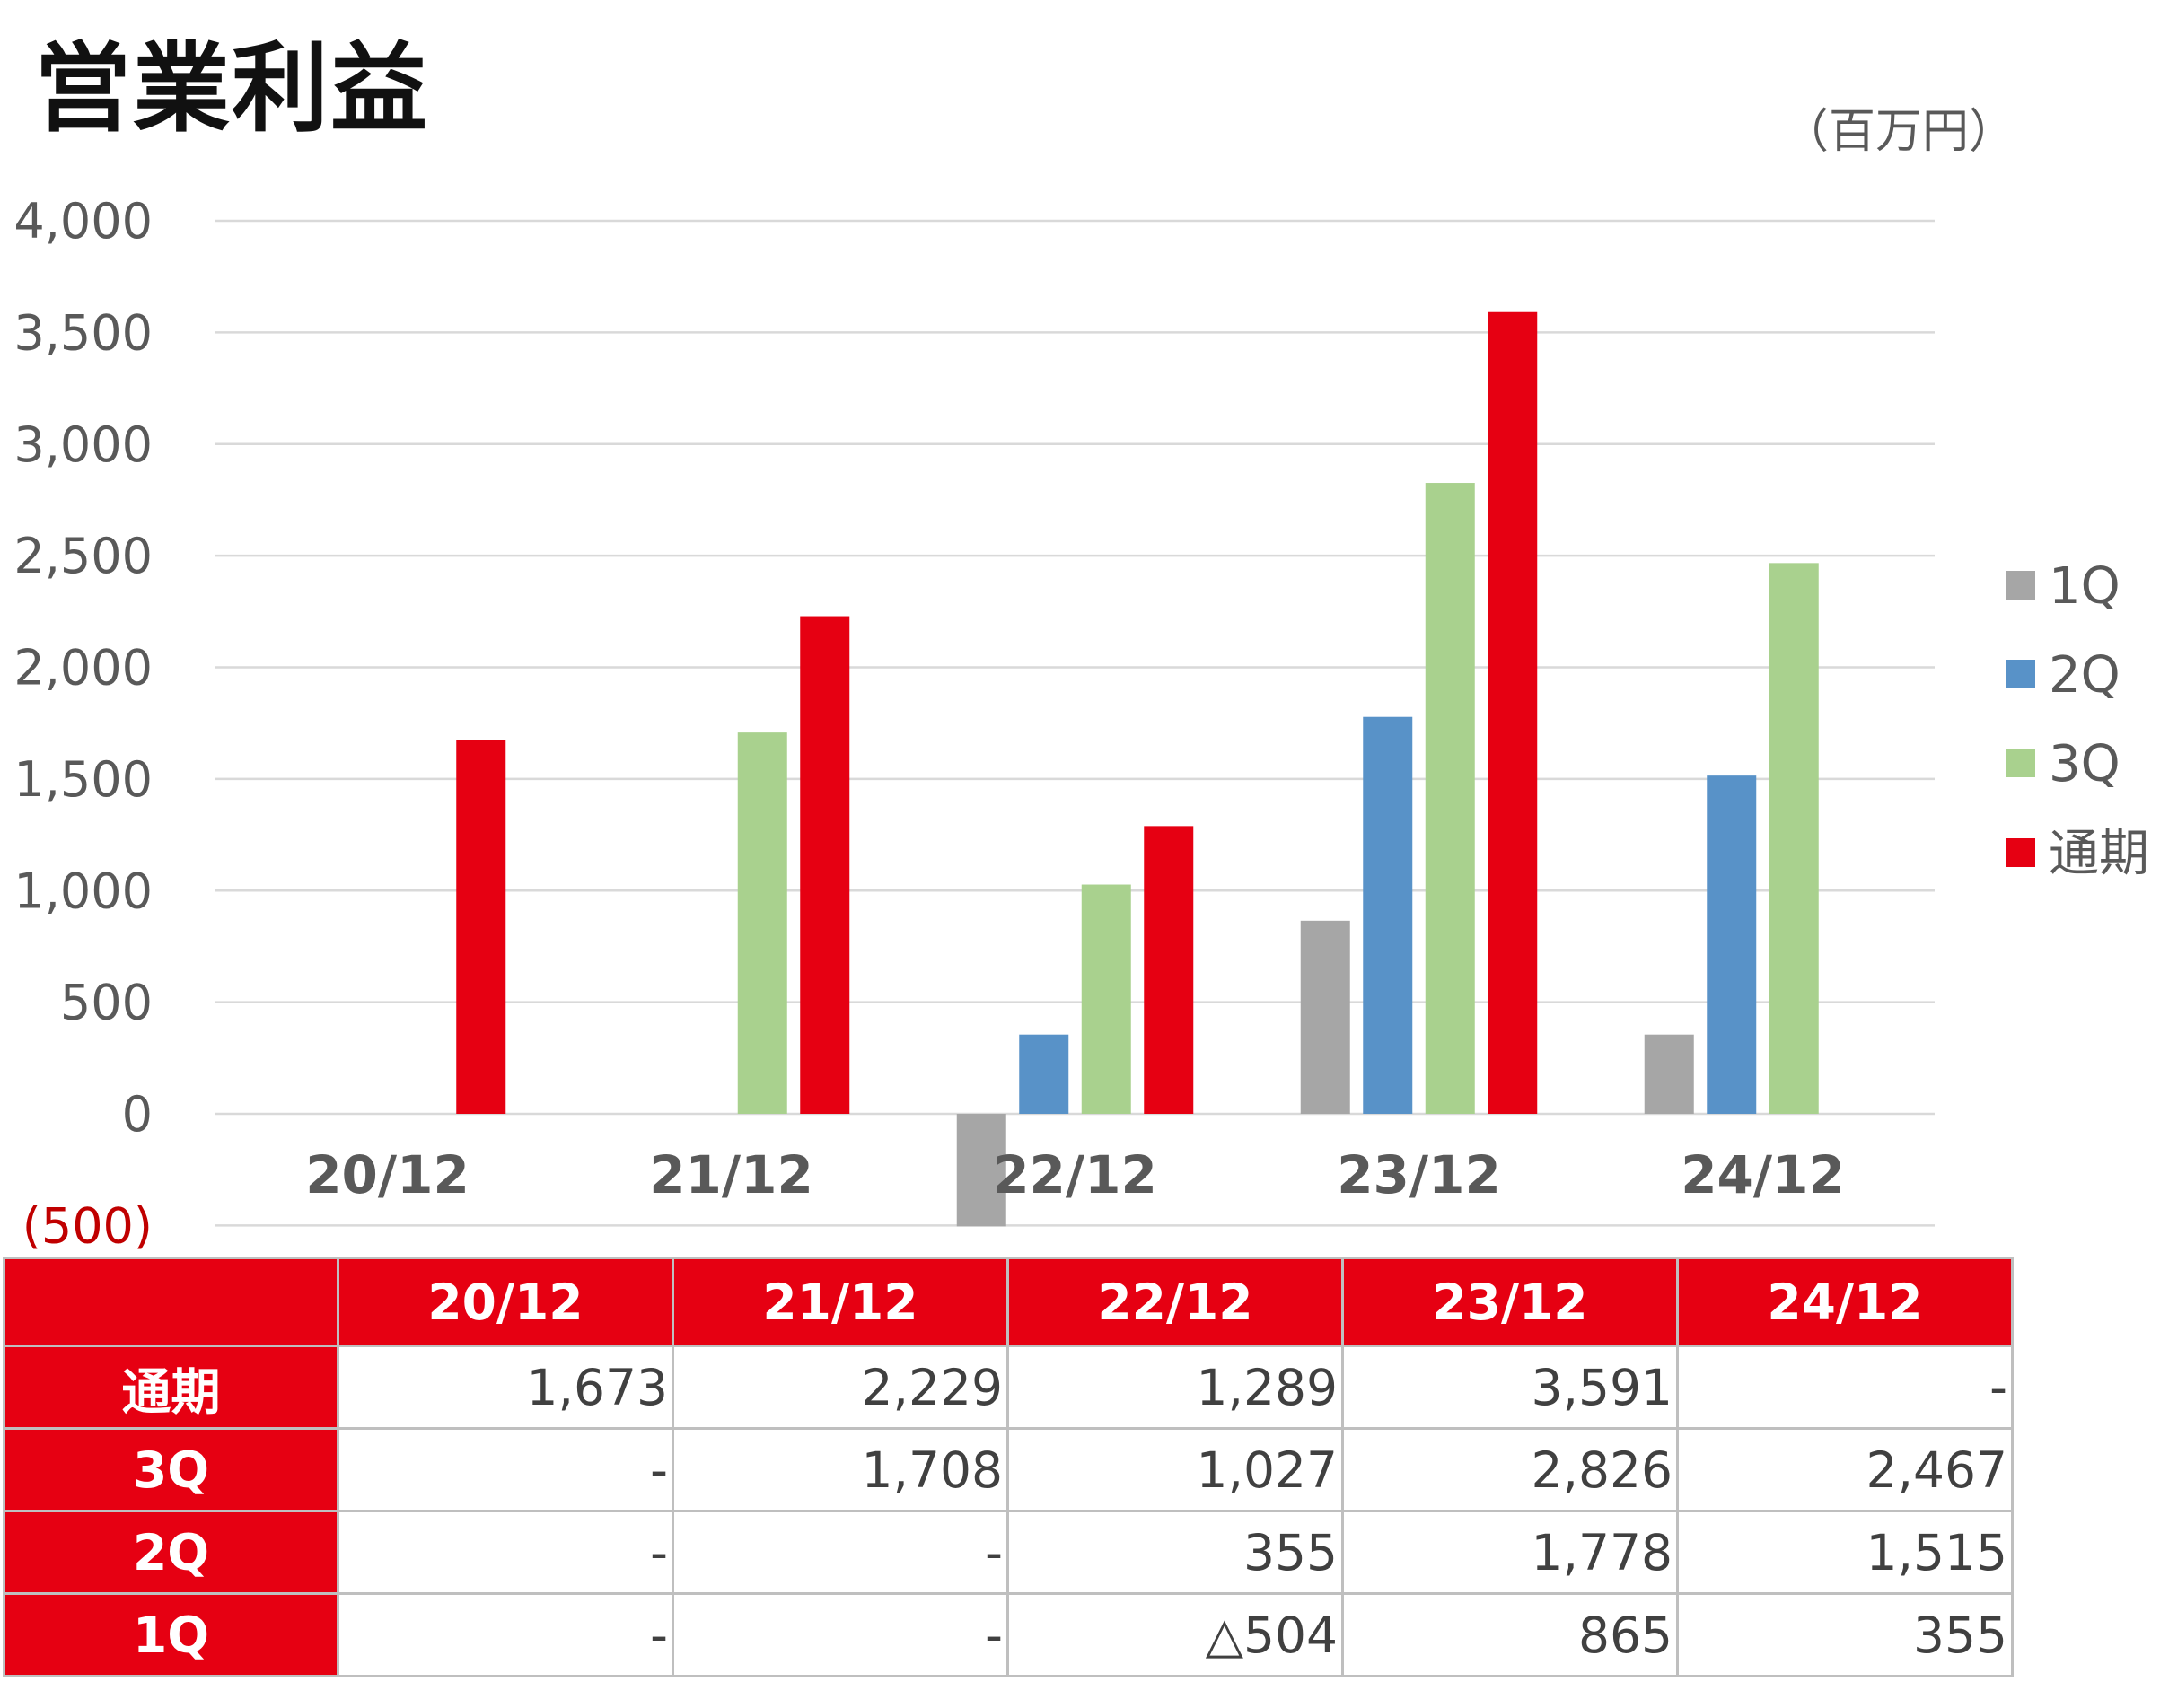 The image size is (2160, 1708). I want to click on bar-通期-21/12, so click(825, 865).